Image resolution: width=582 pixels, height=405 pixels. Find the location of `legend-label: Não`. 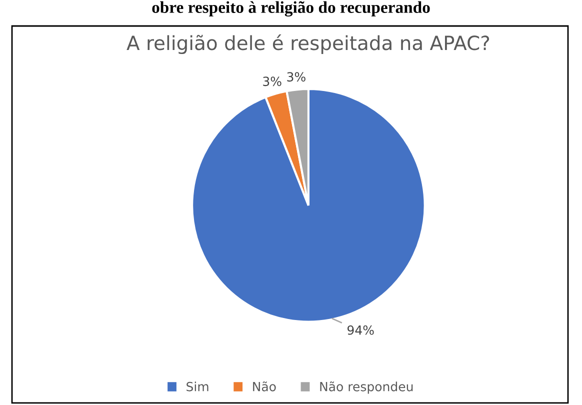

legend-label: Não is located at coordinates (264, 386).